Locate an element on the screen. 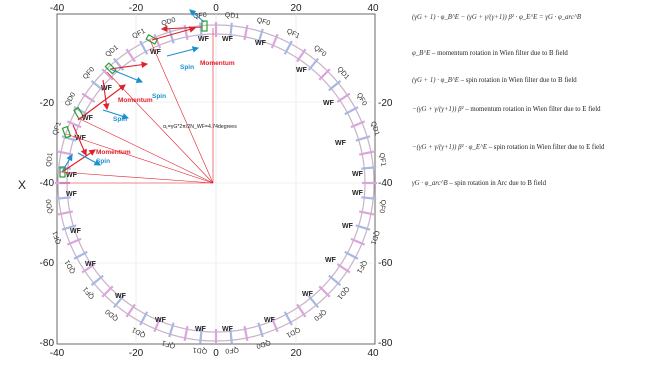 The width and height of the screenshot is (660, 367). y-tick: -60 is located at coordinates (385, 263).